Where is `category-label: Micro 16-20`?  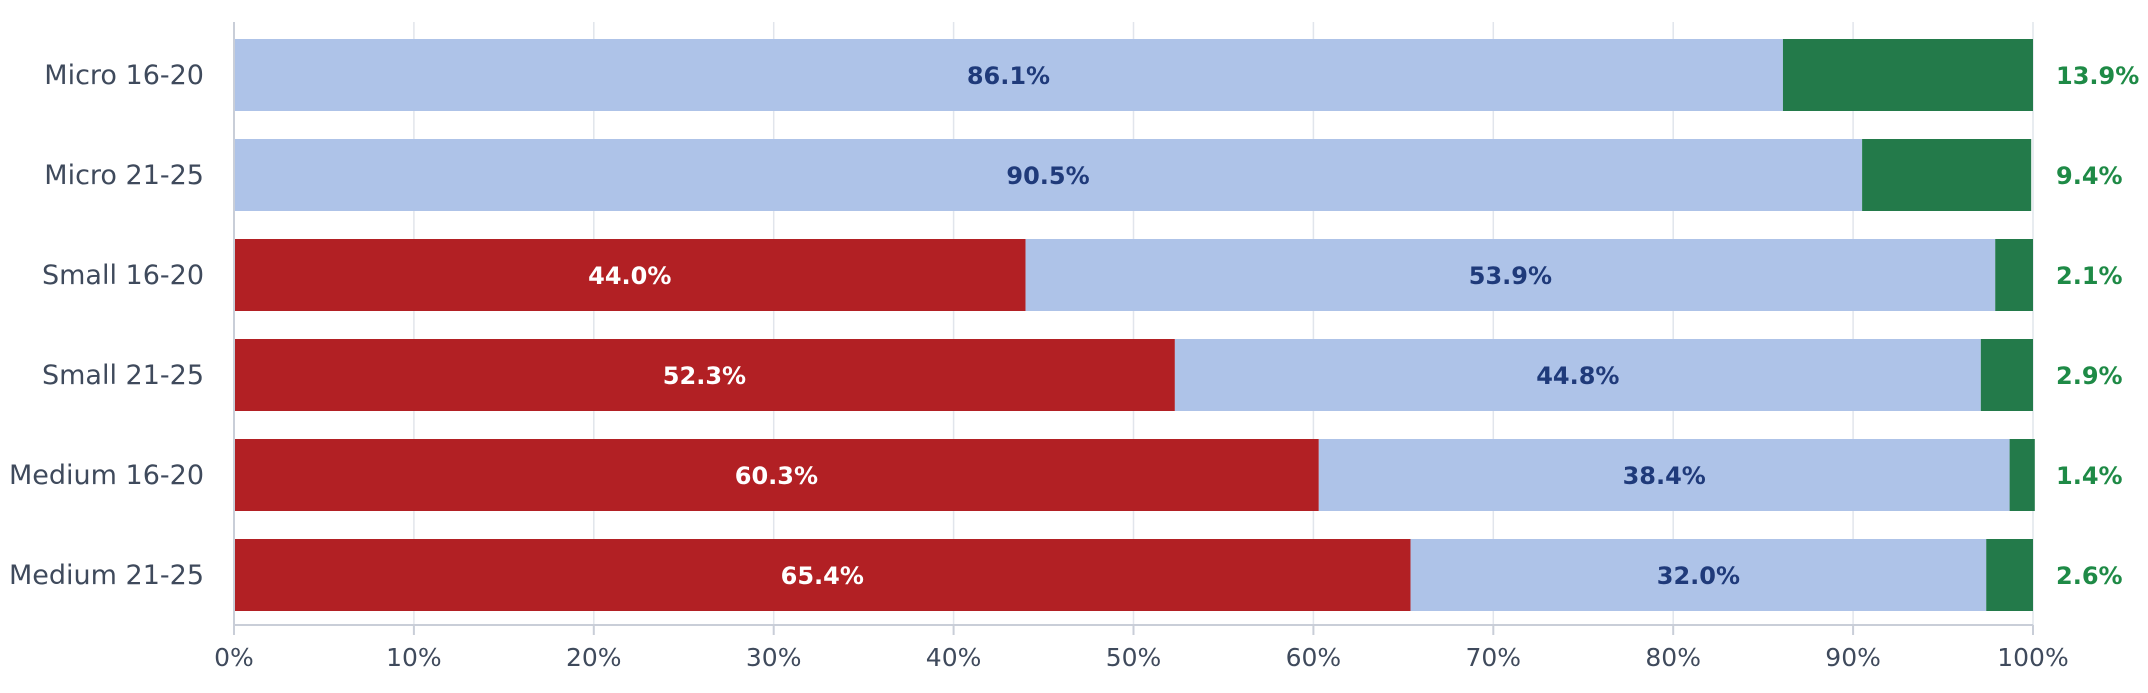 category-label: Micro 16-20 is located at coordinates (124, 75).